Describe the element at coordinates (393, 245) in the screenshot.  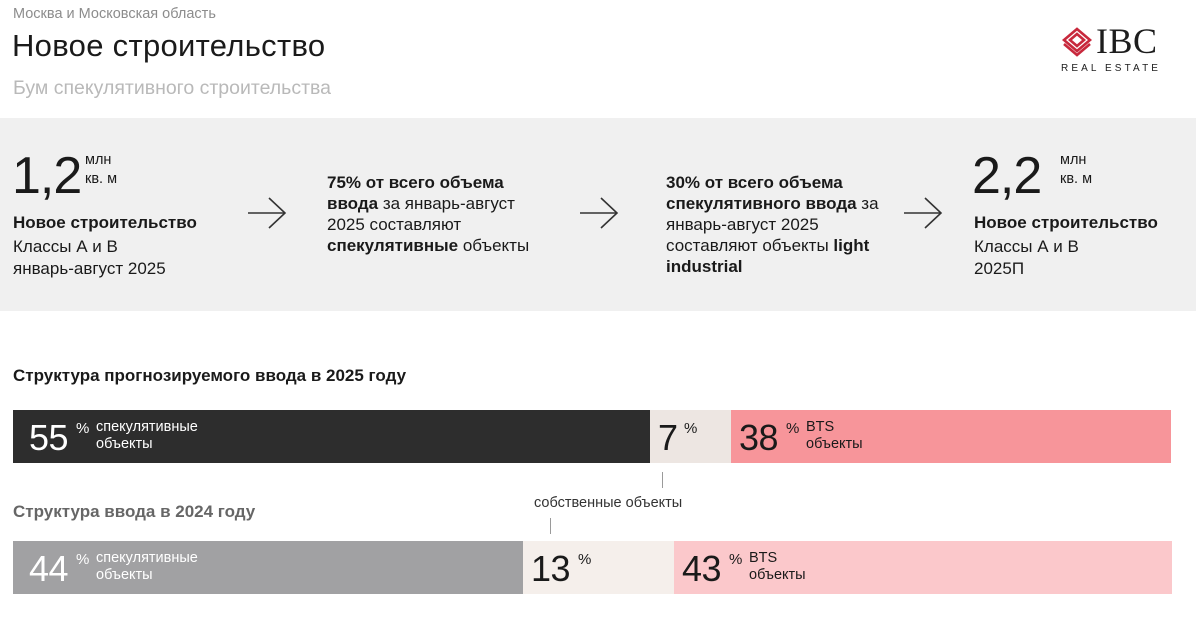
I see `fact-speculative-keyword: спекулятивные` at that location.